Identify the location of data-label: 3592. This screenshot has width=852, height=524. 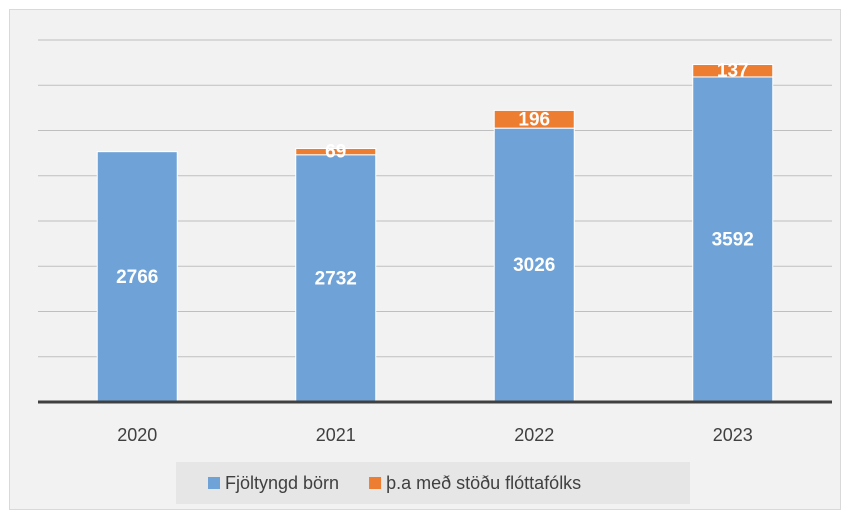
(733, 239).